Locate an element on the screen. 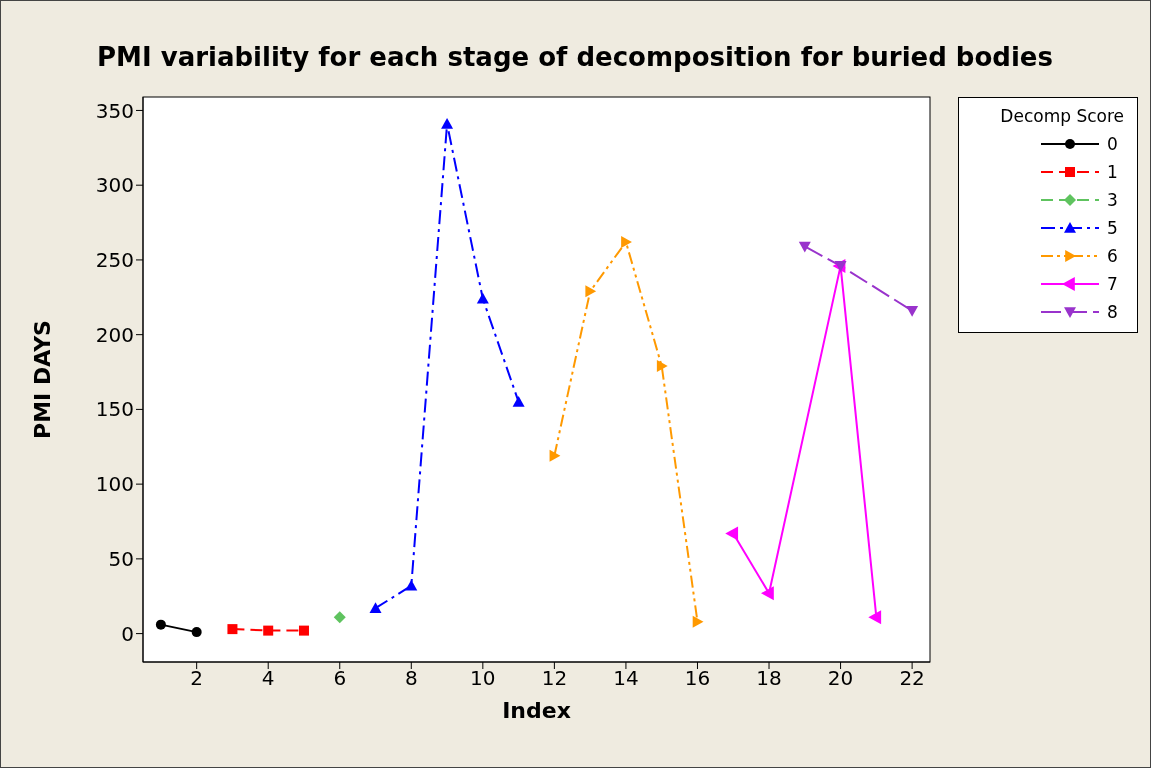  legend-title: Decomp Score is located at coordinates (1061, 116).